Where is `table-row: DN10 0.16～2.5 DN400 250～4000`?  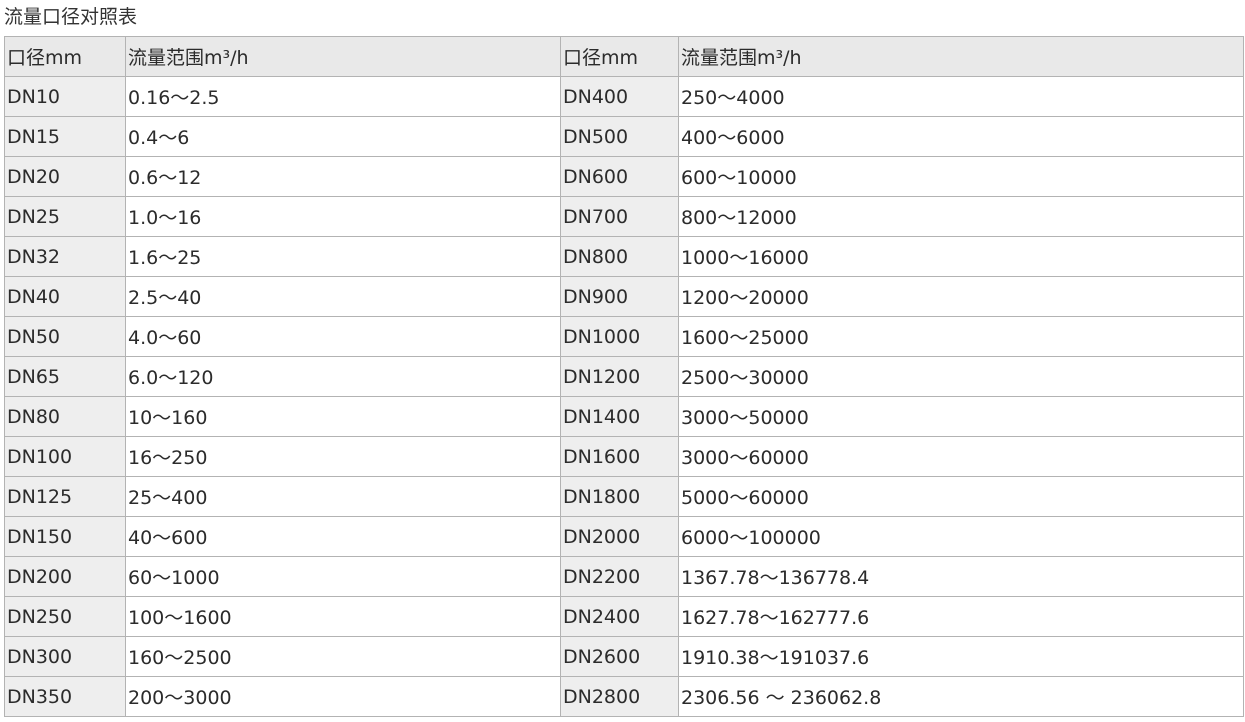
table-row: DN10 0.16～2.5 DN400 250～4000 is located at coordinates (624, 96).